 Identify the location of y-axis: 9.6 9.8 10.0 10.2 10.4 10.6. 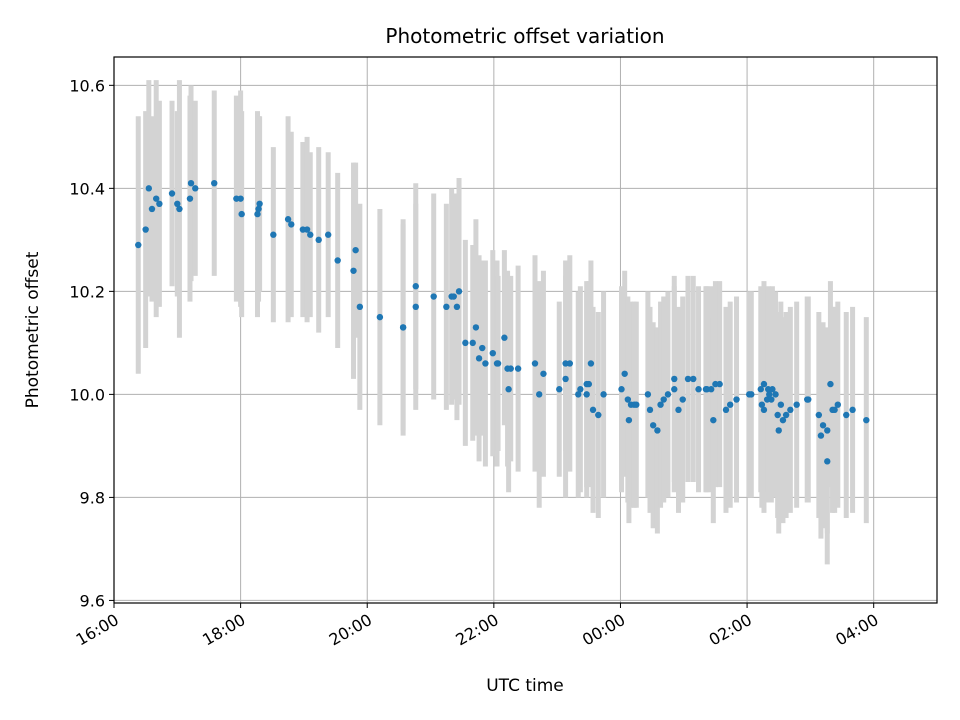
(91, 343).